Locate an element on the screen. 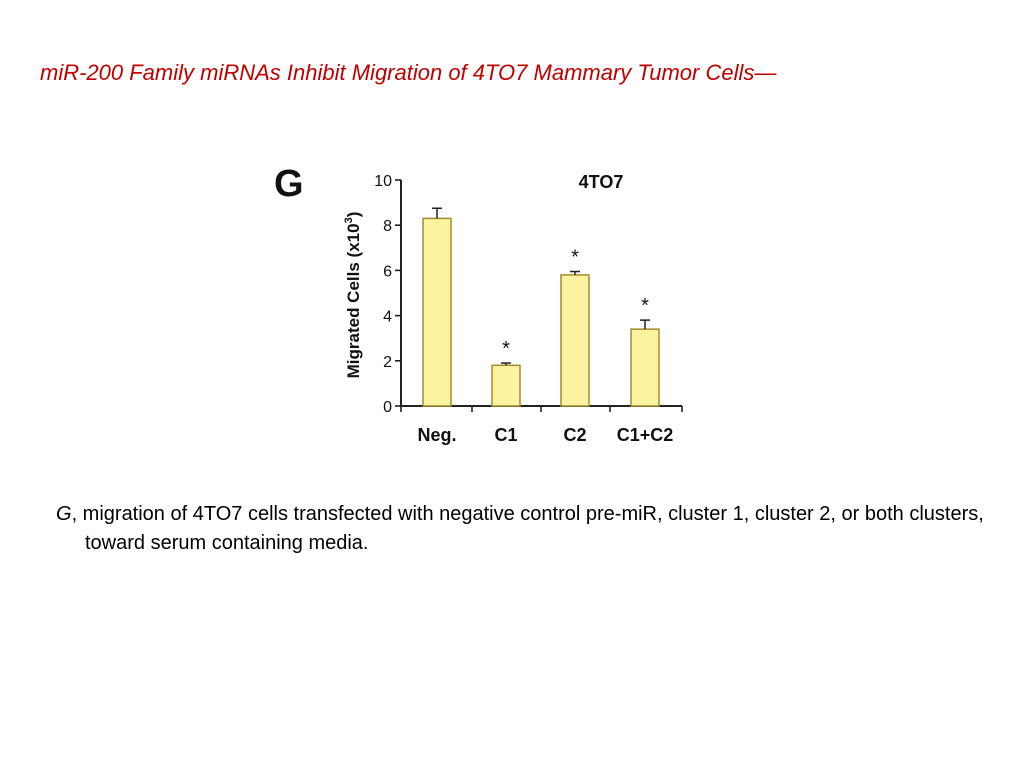 This screenshot has width=1024, height=768. chart-title: 4TO7 is located at coordinates (601, 182).